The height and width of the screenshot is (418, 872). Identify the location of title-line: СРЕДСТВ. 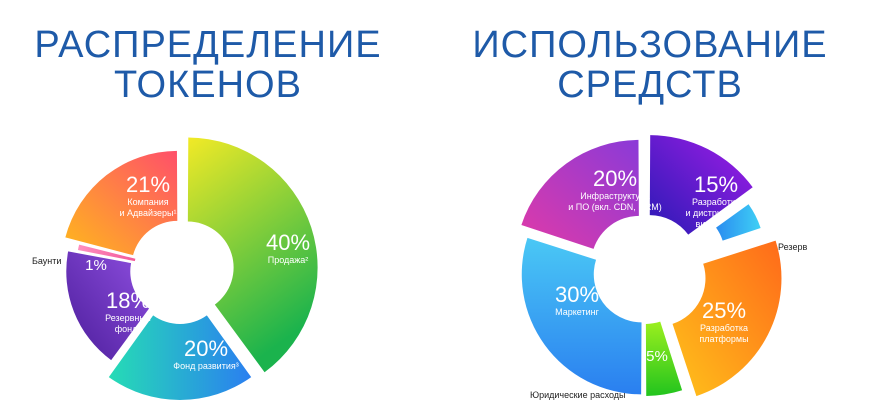
(650, 85).